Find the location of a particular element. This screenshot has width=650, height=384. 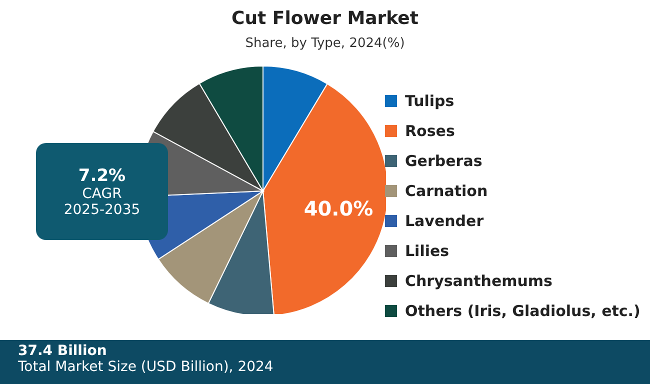

legend-label: Gerberas is located at coordinates (443, 161).